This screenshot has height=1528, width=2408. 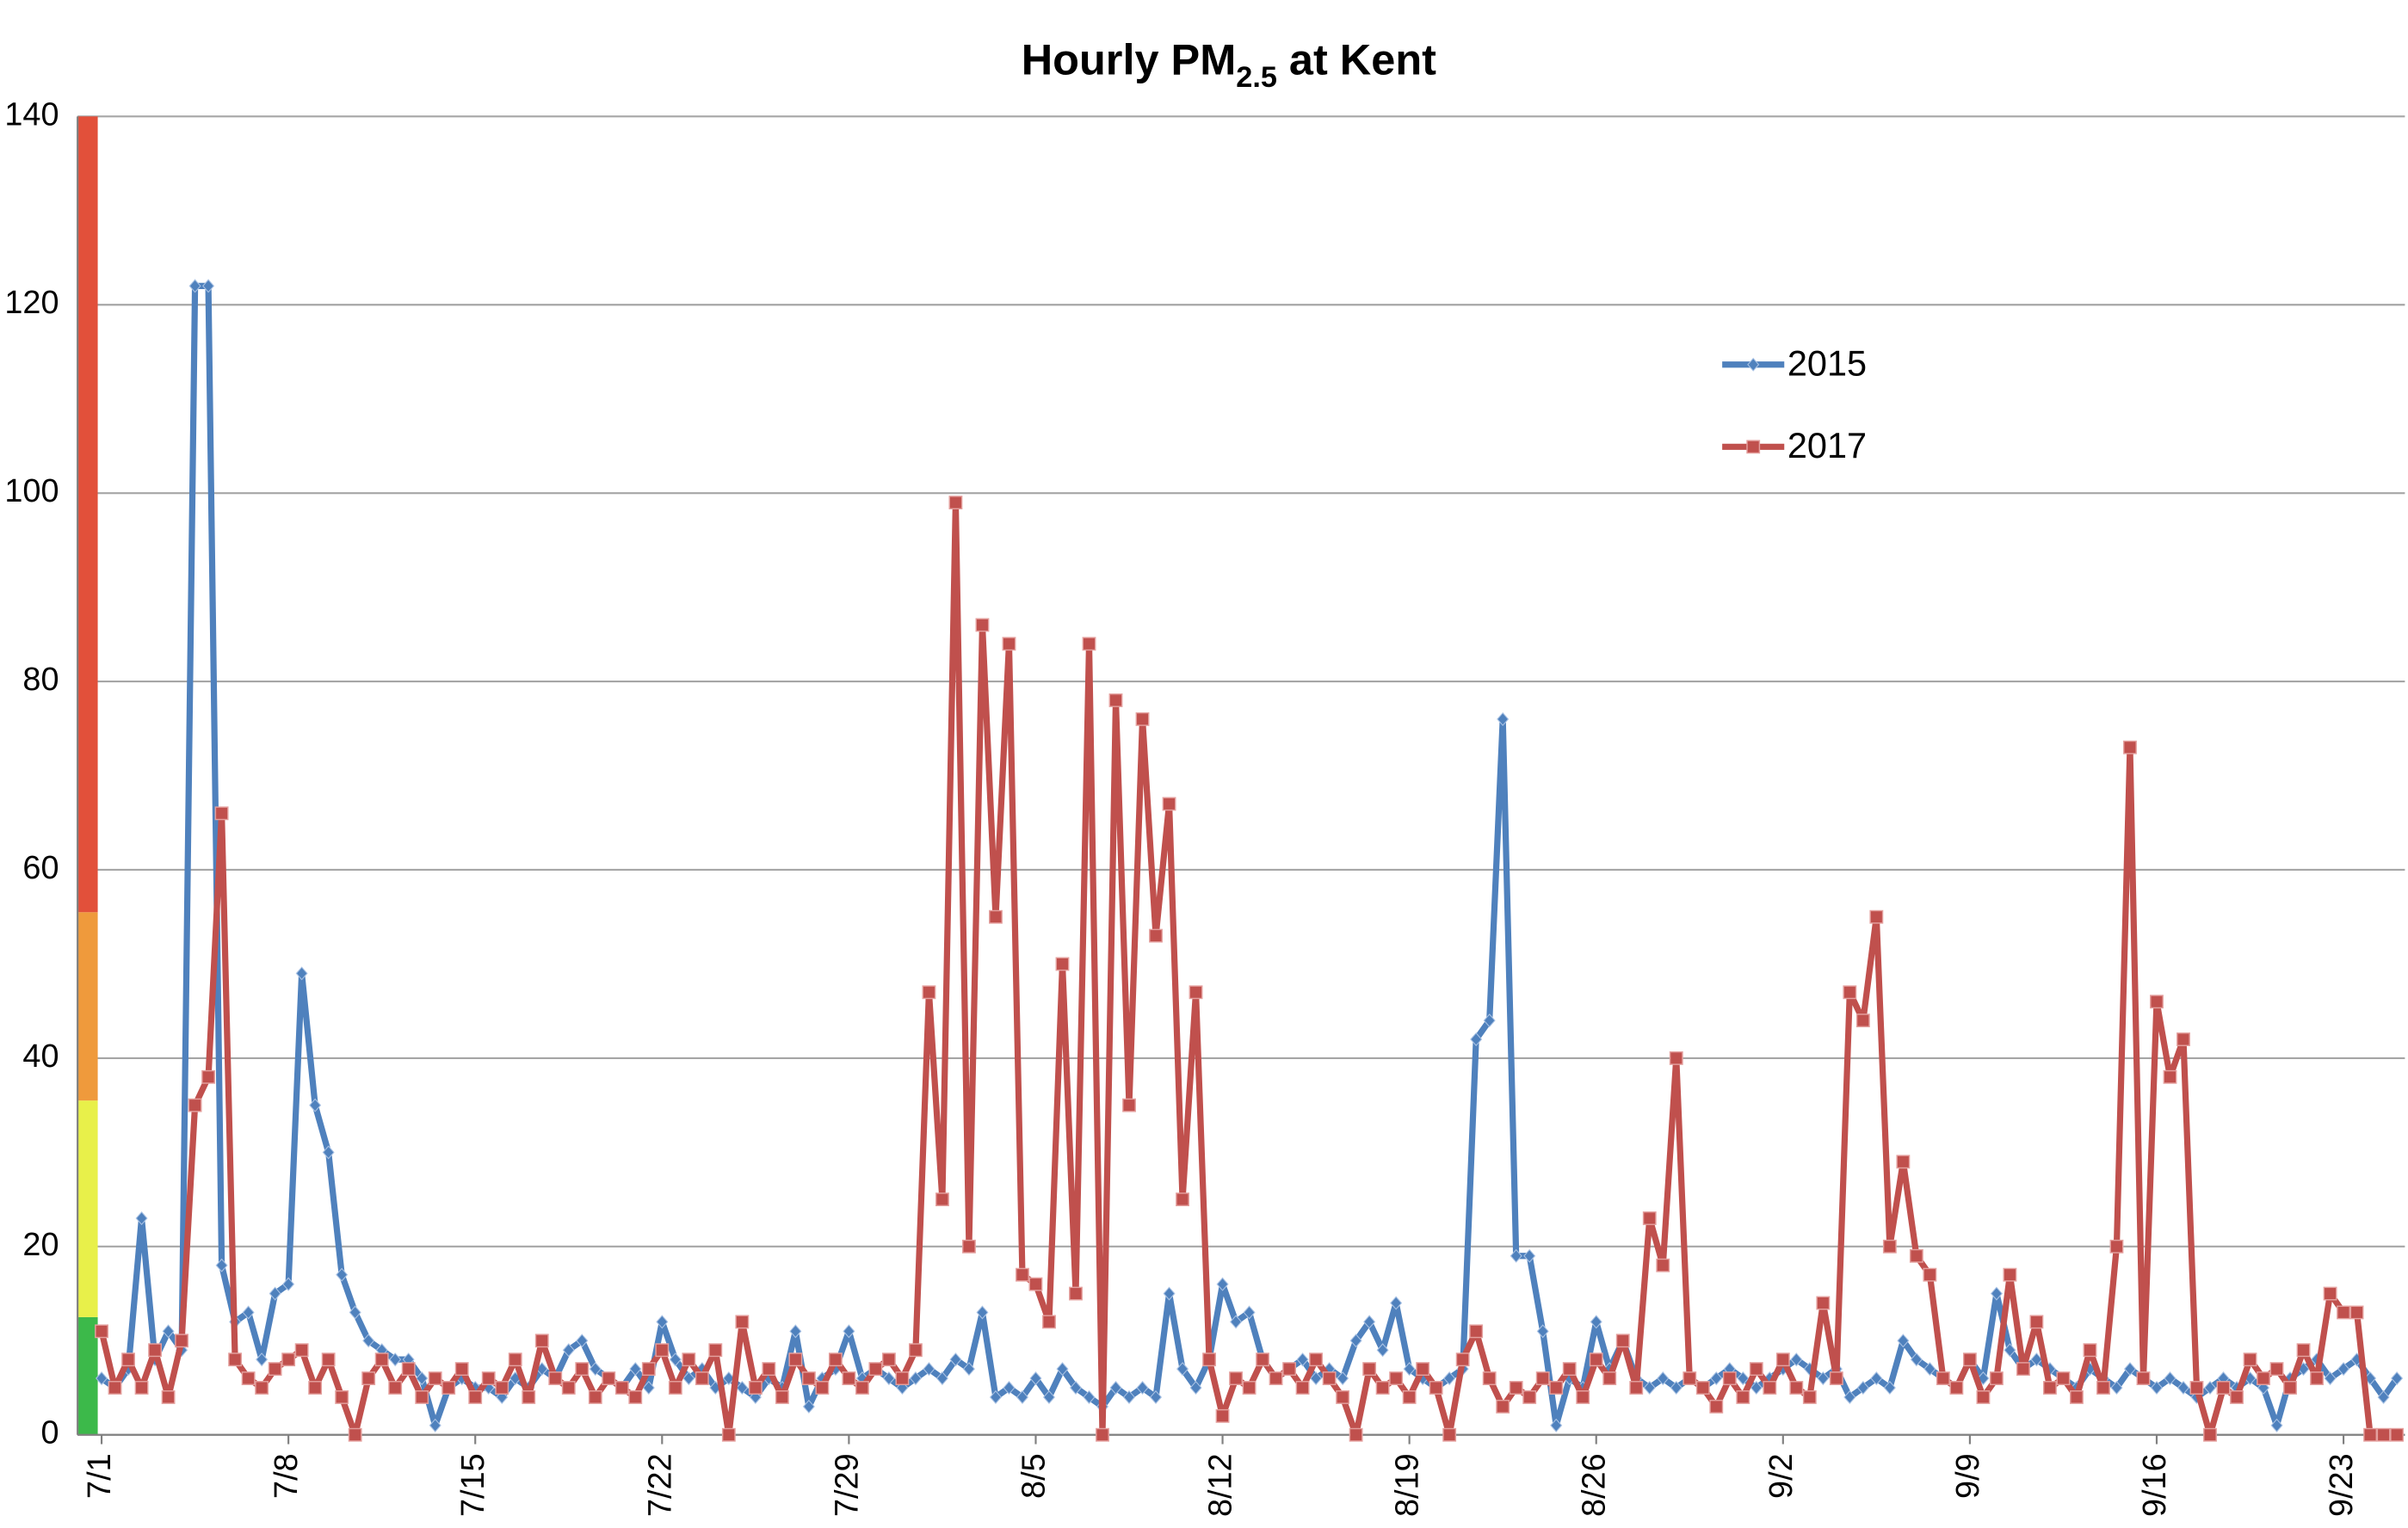 I want to click on y-tick-label: 60, so click(x=40, y=868).